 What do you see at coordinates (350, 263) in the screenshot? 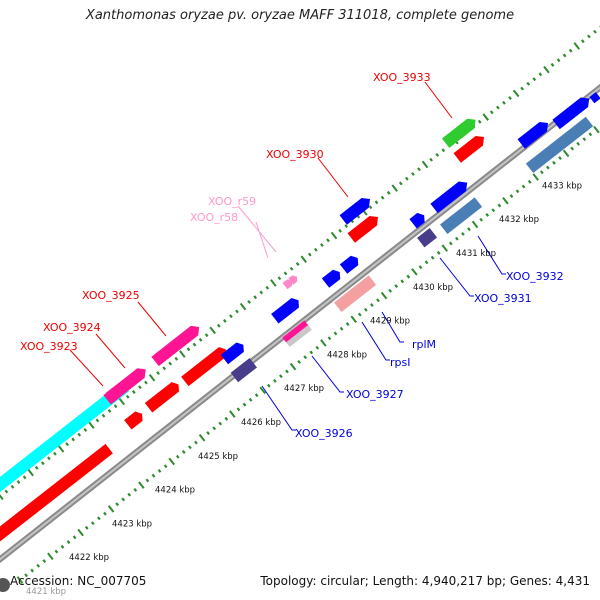
I see `gene-rplm-b` at bounding box center [350, 263].